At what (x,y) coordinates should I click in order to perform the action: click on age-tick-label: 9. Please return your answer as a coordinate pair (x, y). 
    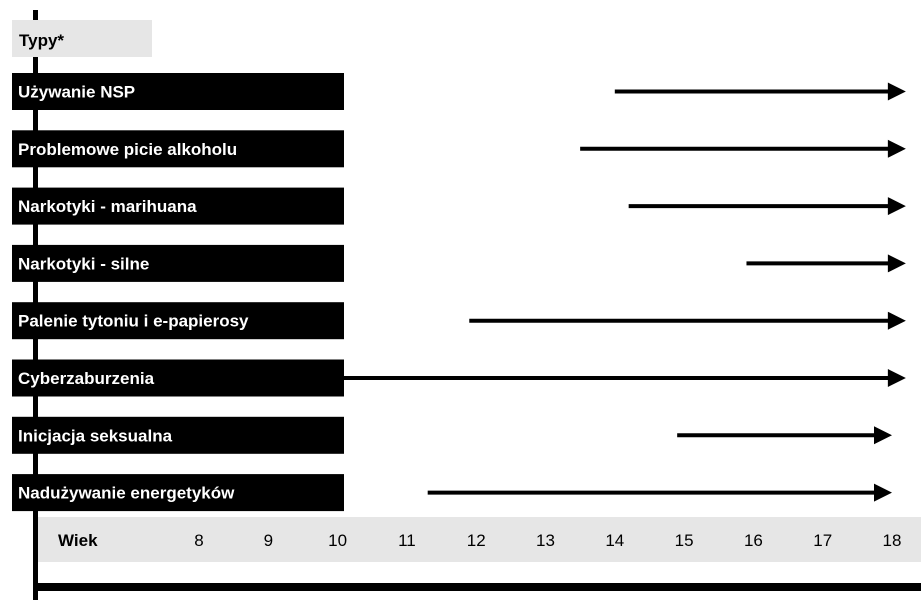
    Looking at the image, I should click on (268, 540).